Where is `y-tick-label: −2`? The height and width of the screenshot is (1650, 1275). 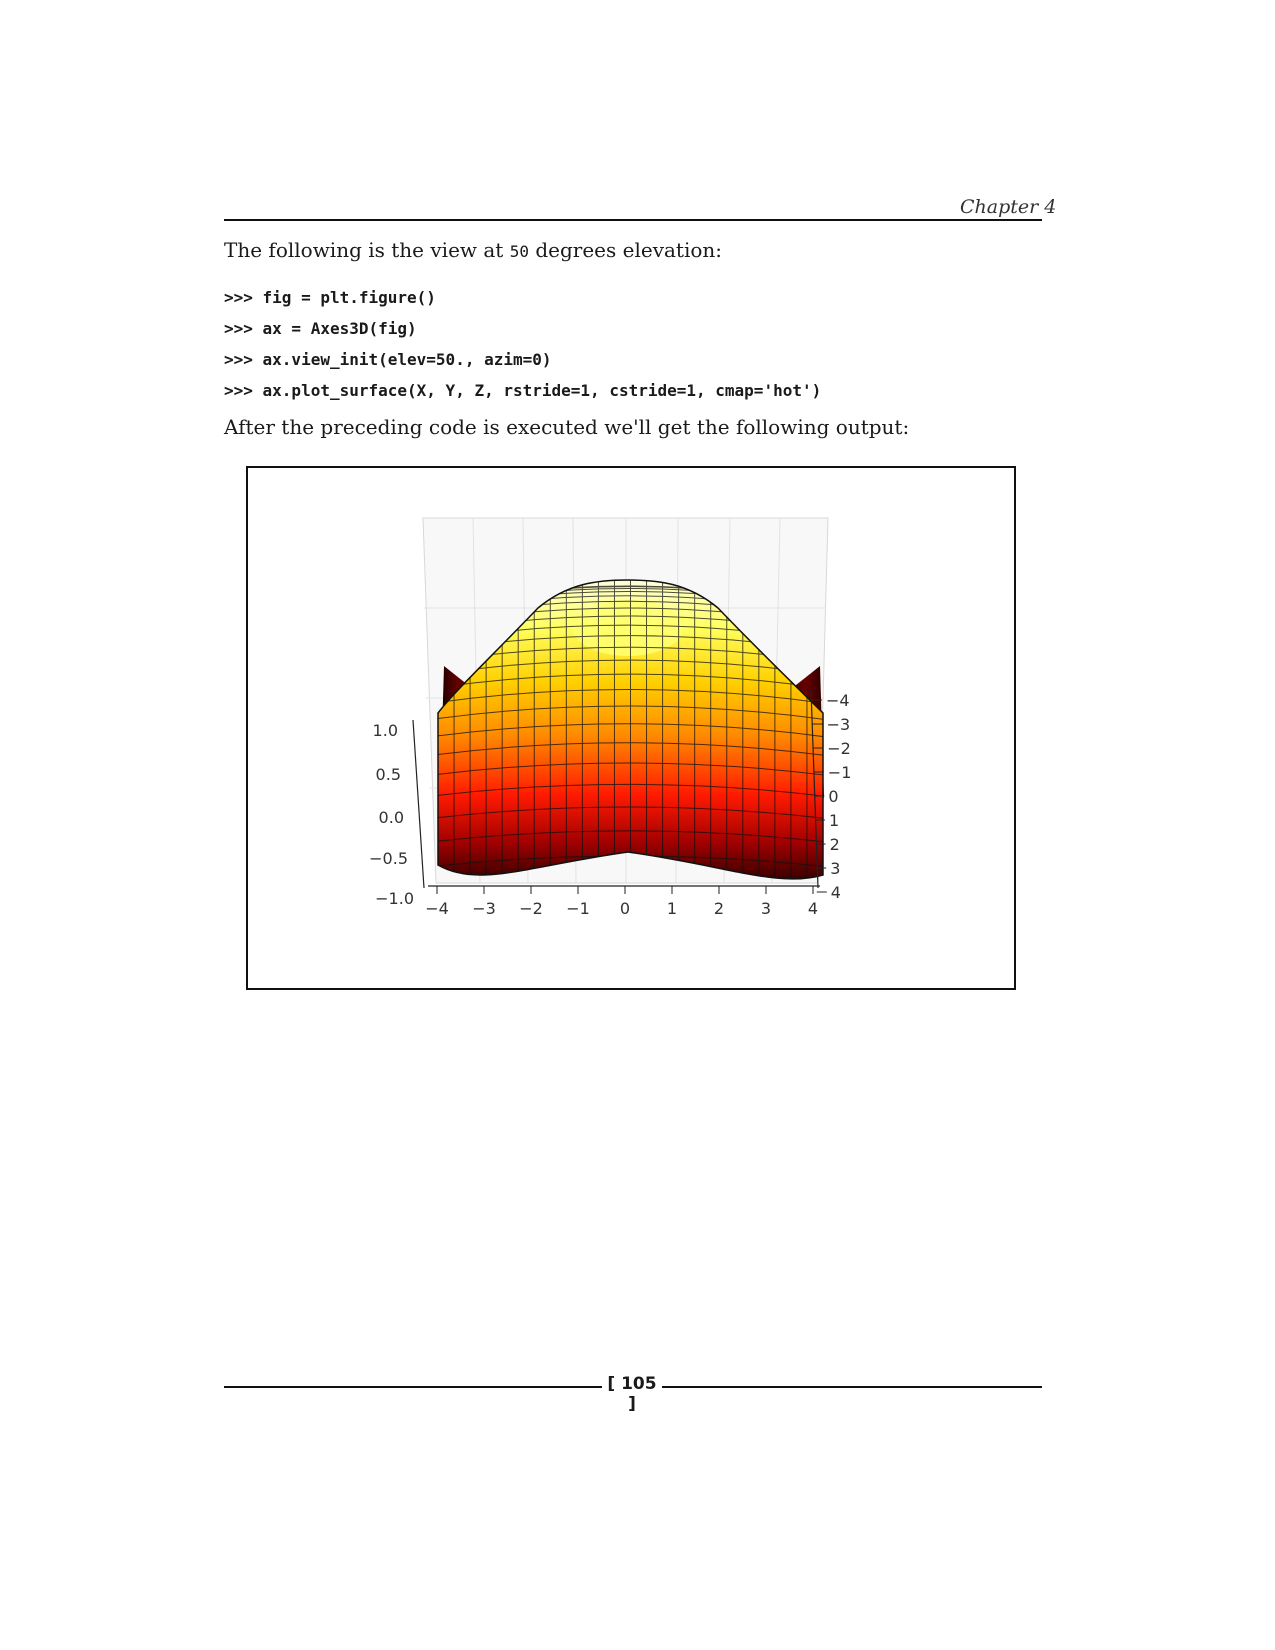
y-tick-label: −2 is located at coordinates (839, 748).